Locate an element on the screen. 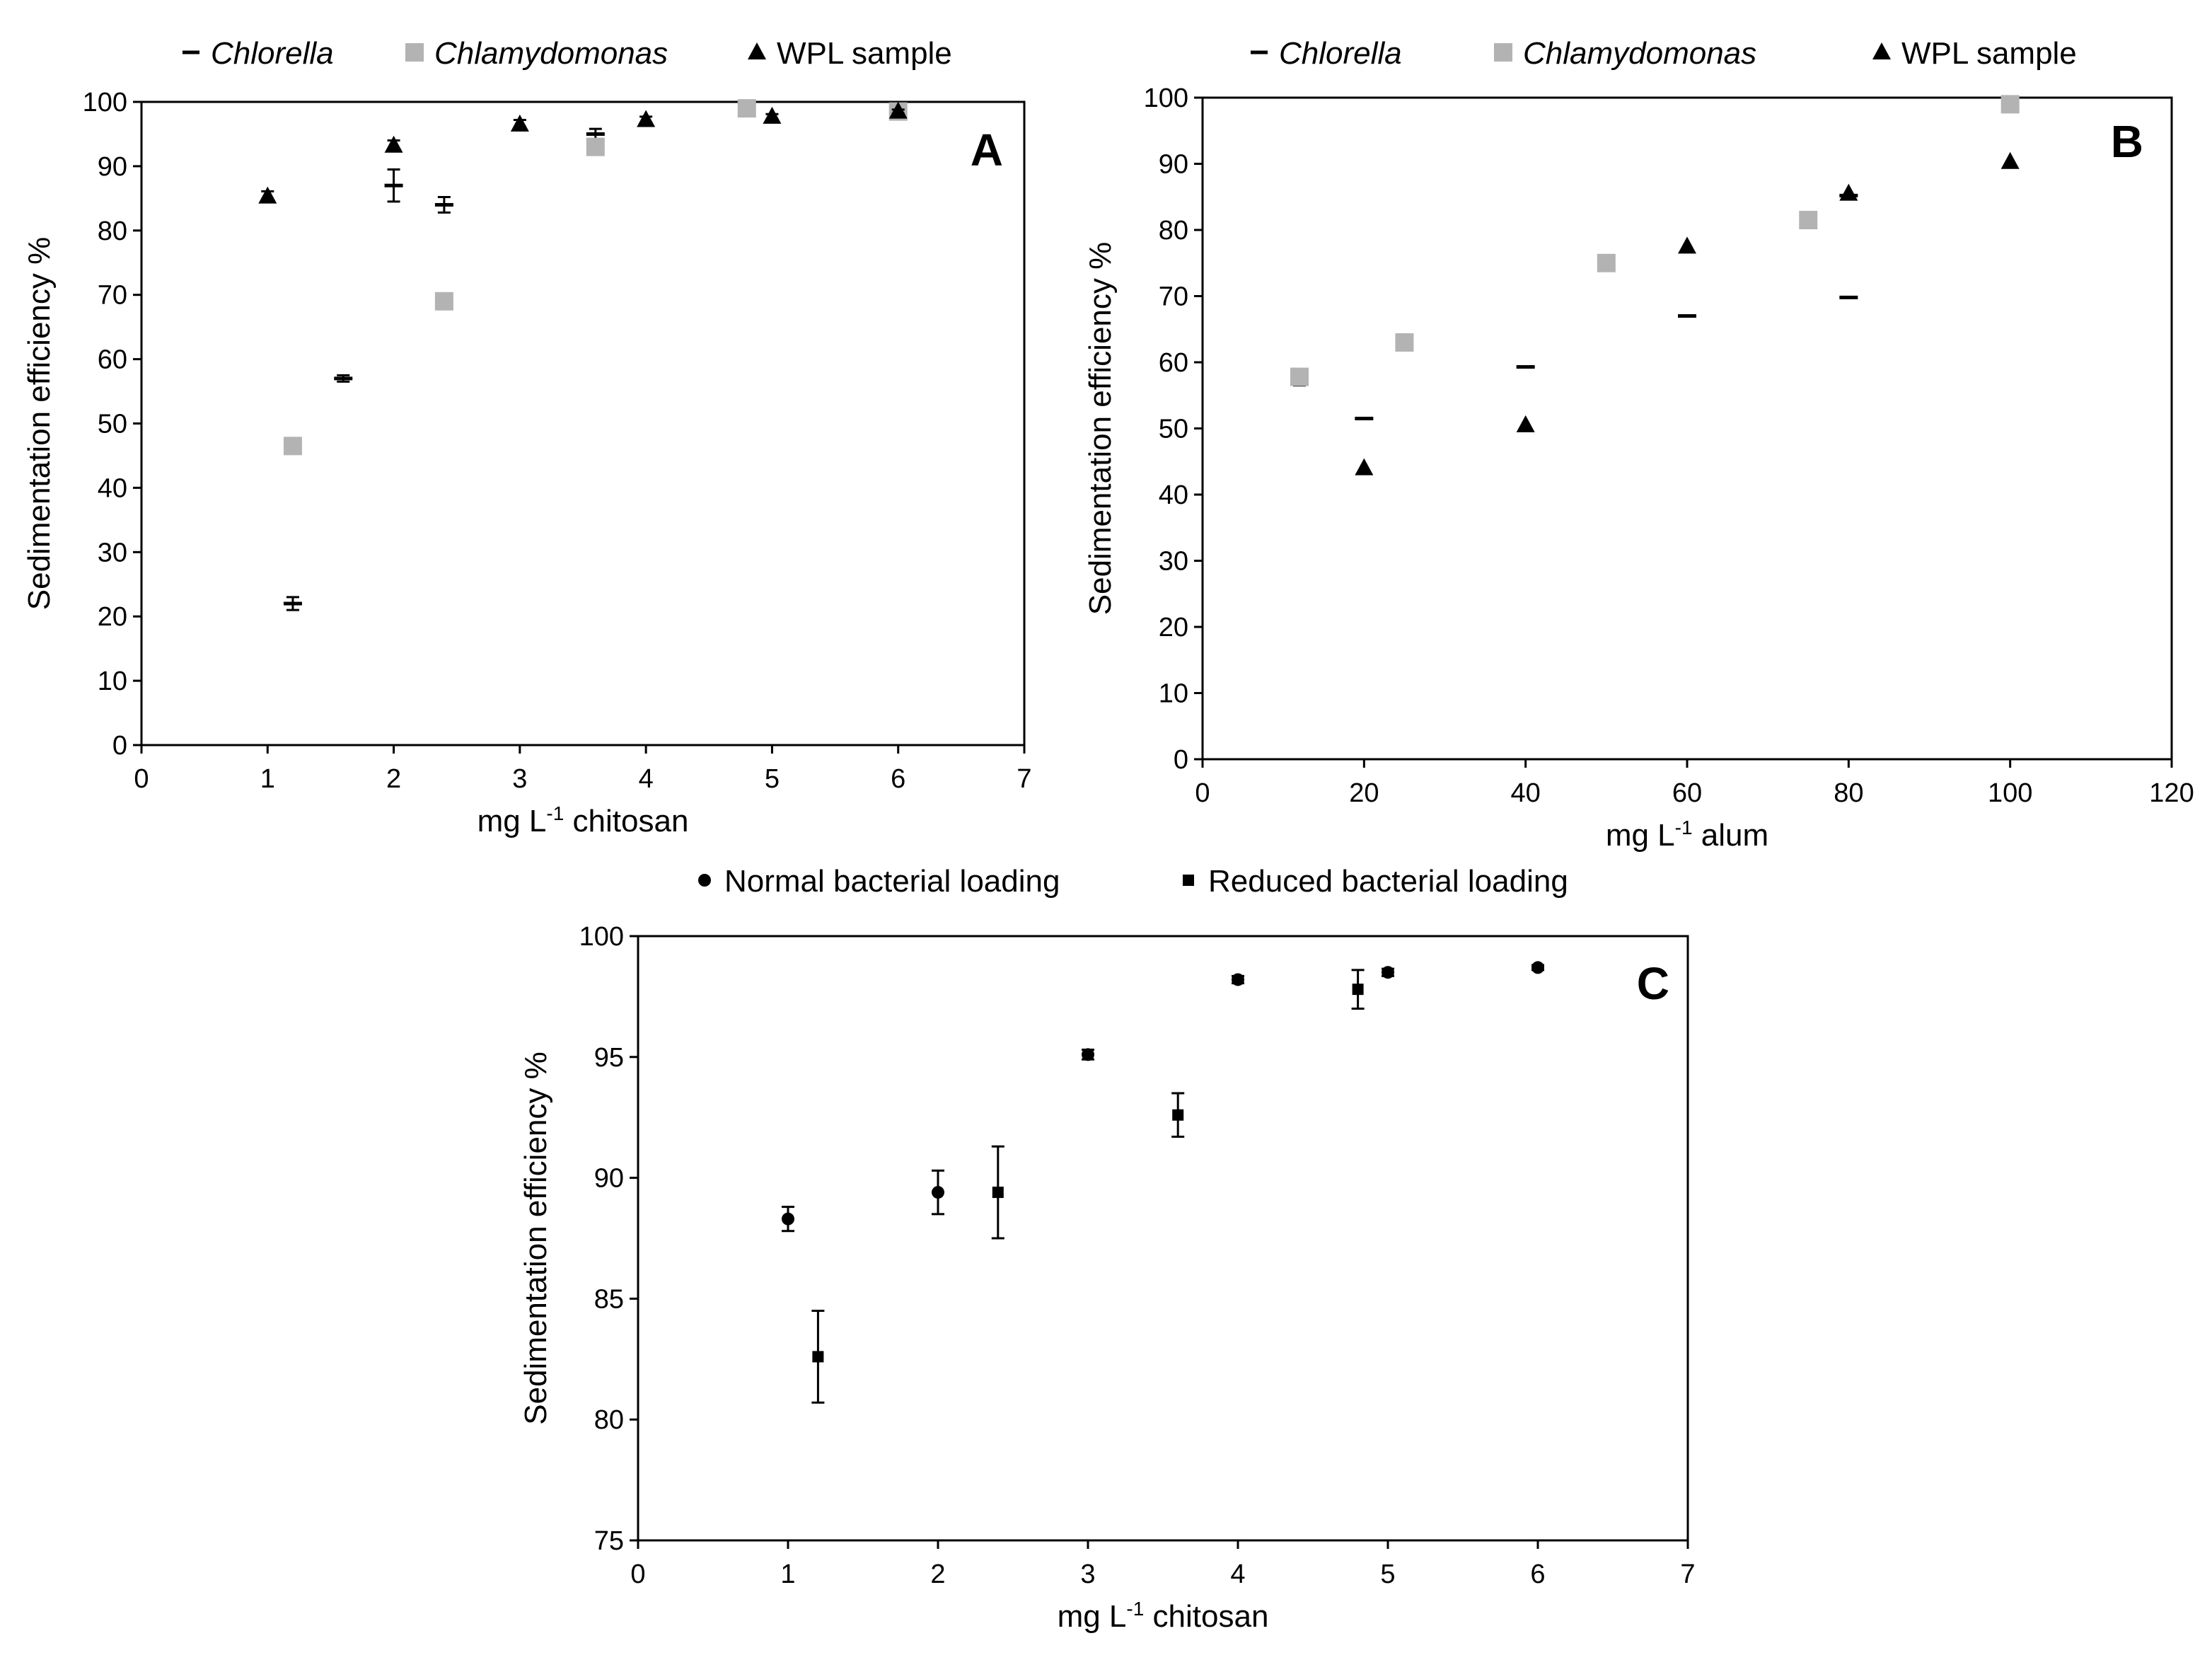 This screenshot has height=1672, width=2212. y-tick-label: 75 is located at coordinates (609, 1541).